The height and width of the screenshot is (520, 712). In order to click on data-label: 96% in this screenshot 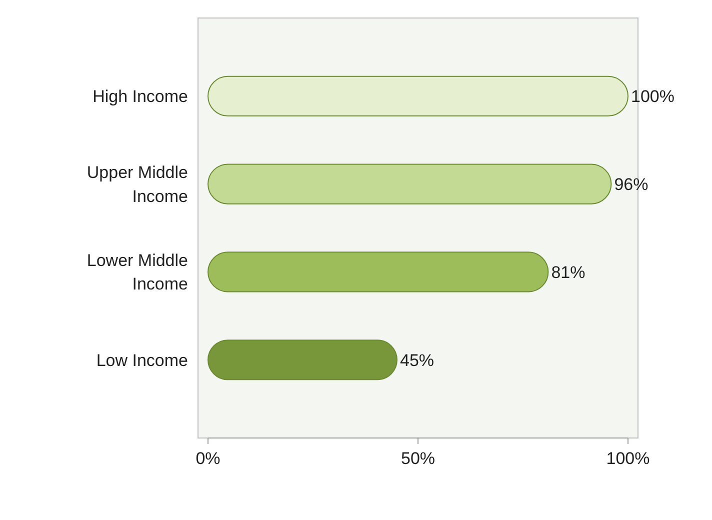, I will do `click(631, 184)`.